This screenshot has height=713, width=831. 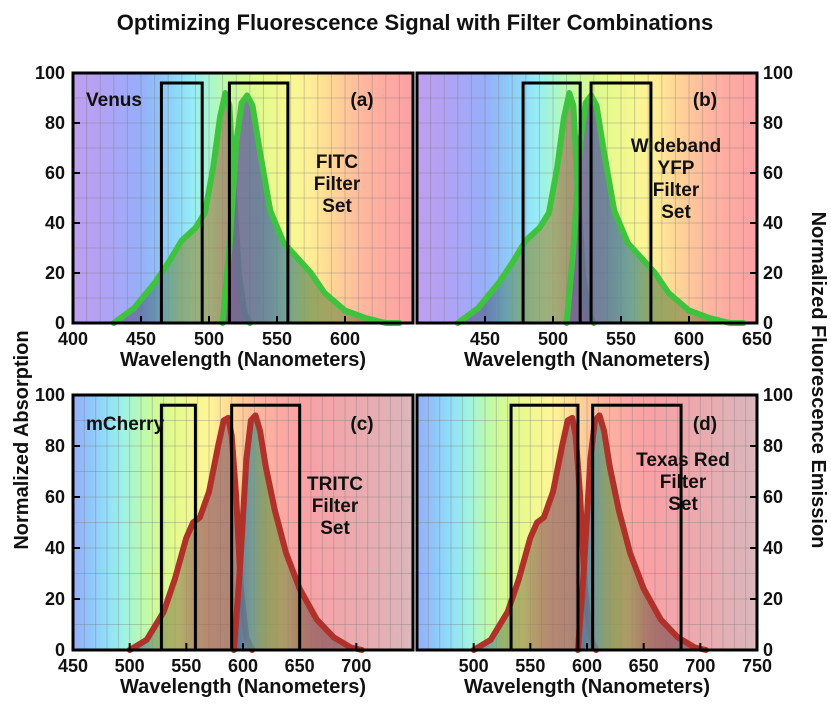 I want to click on panel-label: (c), so click(x=361, y=424).